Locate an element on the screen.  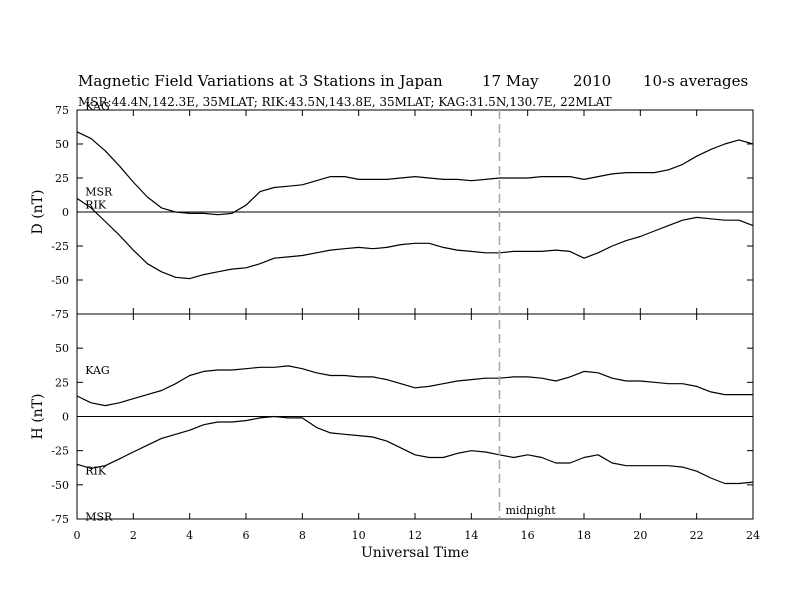
panel-D-y-tick-label: 50 is located at coordinates (62, 144).